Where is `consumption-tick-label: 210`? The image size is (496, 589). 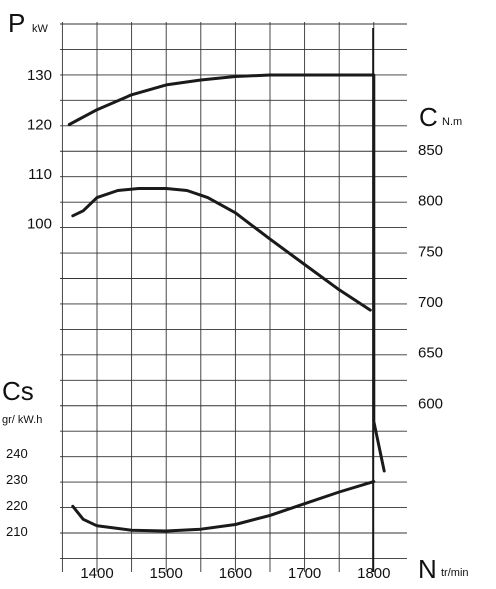
consumption-tick-label: 210 is located at coordinates (17, 531).